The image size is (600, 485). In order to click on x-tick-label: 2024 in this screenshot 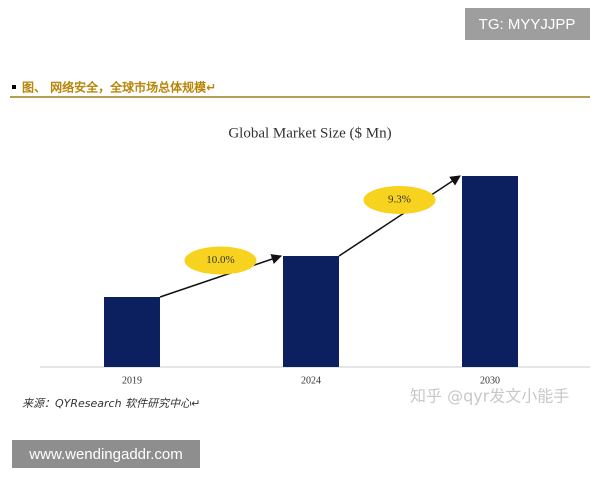, I will do `click(311, 380)`.